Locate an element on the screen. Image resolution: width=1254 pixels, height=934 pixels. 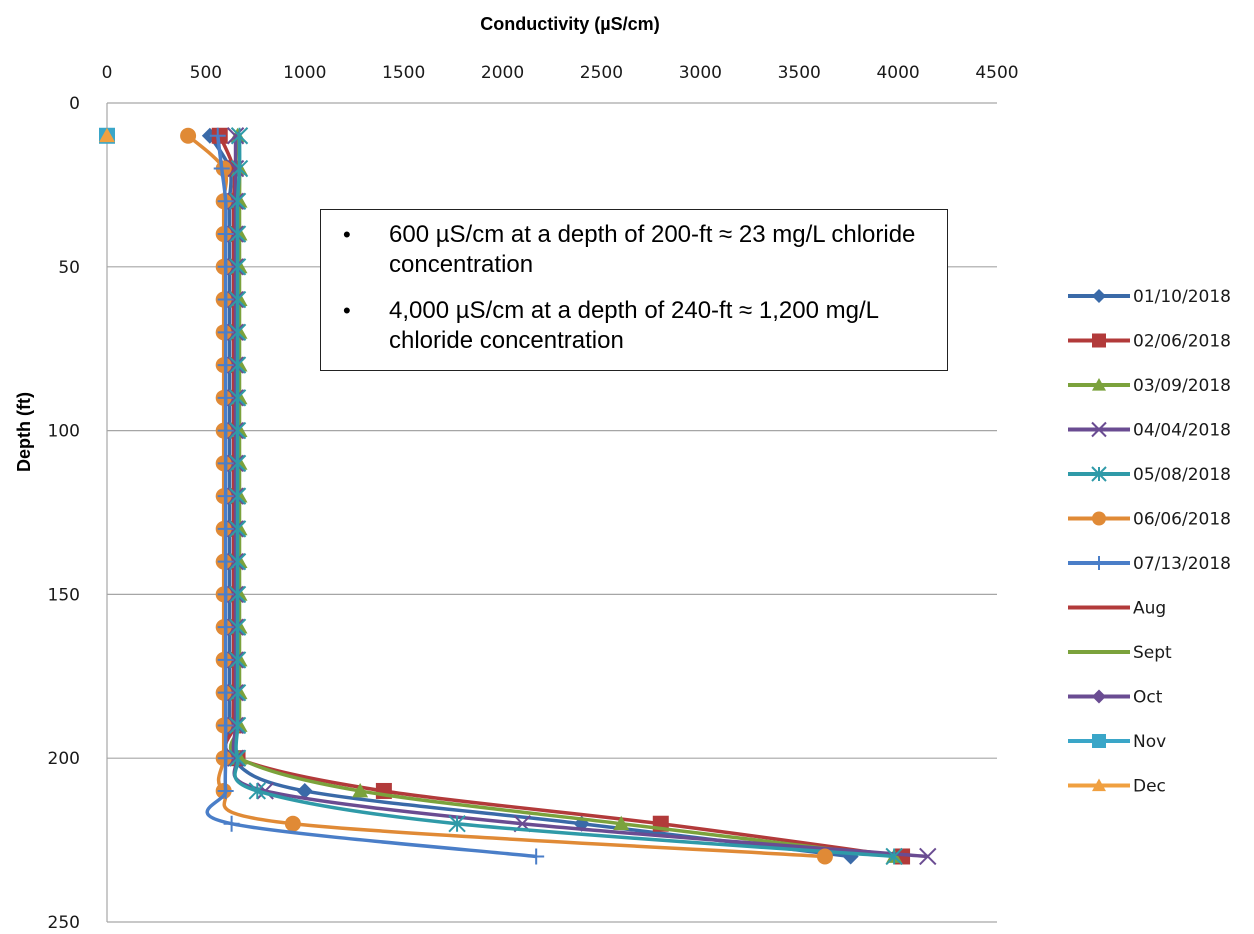
x-tick-label: 2000 is located at coordinates (502, 73).